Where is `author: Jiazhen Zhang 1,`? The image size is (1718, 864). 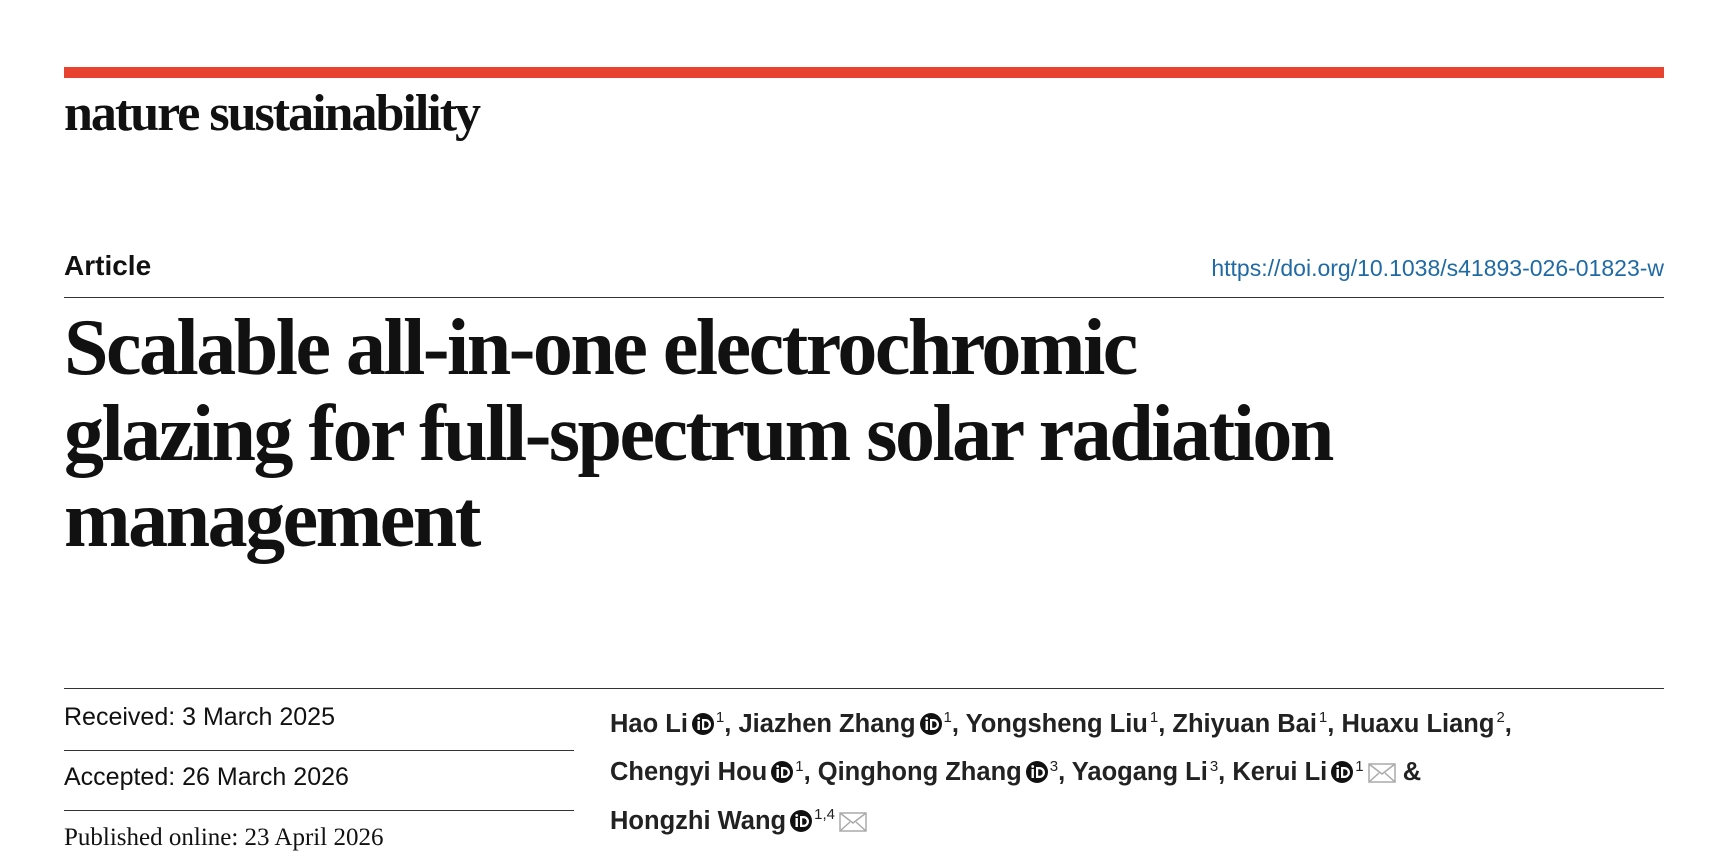
author: Jiazhen Zhang 1, is located at coordinates (852, 723).